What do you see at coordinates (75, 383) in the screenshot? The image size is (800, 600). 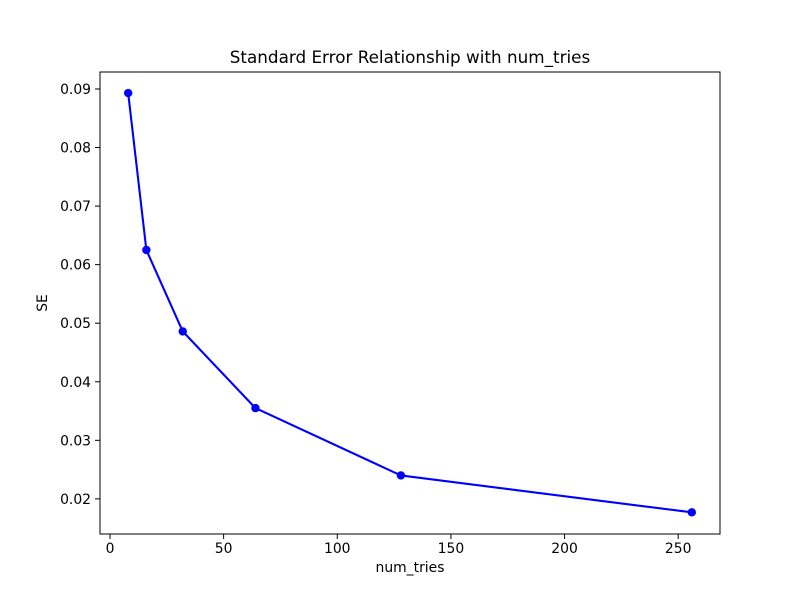 I see `y-tick-label: 0.04` at bounding box center [75, 383].